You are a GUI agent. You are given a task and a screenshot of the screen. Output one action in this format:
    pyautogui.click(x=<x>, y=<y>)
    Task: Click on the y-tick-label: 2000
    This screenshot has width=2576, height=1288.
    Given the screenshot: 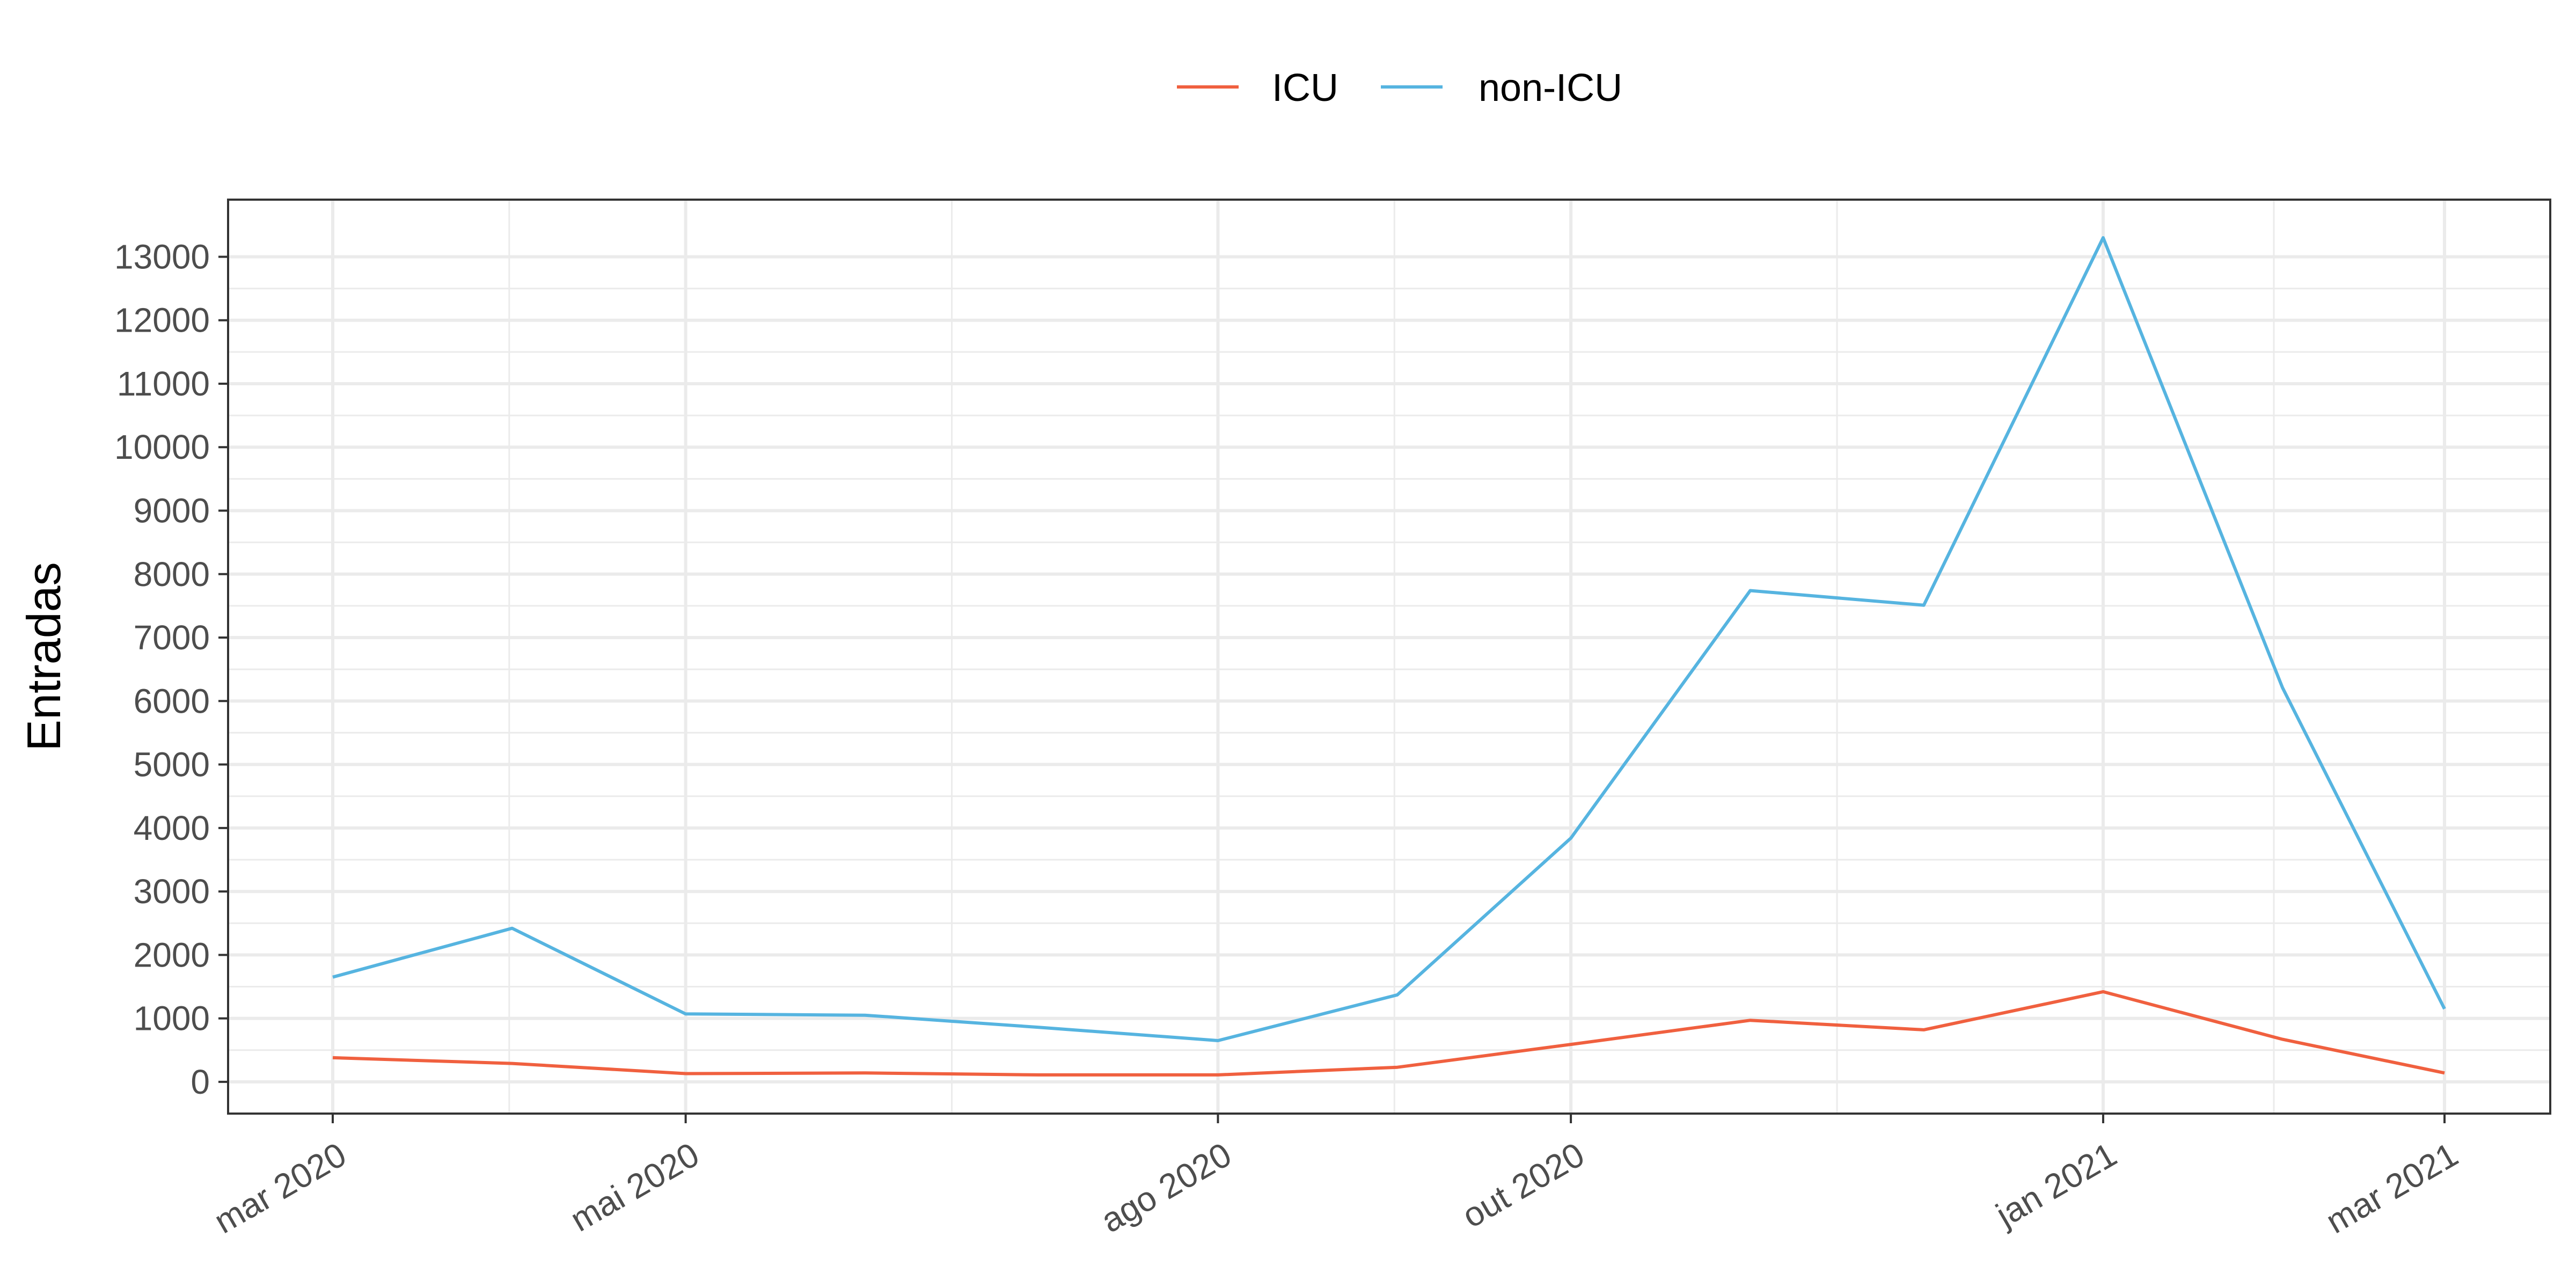 What is the action you would take?
    pyautogui.click(x=172, y=954)
    